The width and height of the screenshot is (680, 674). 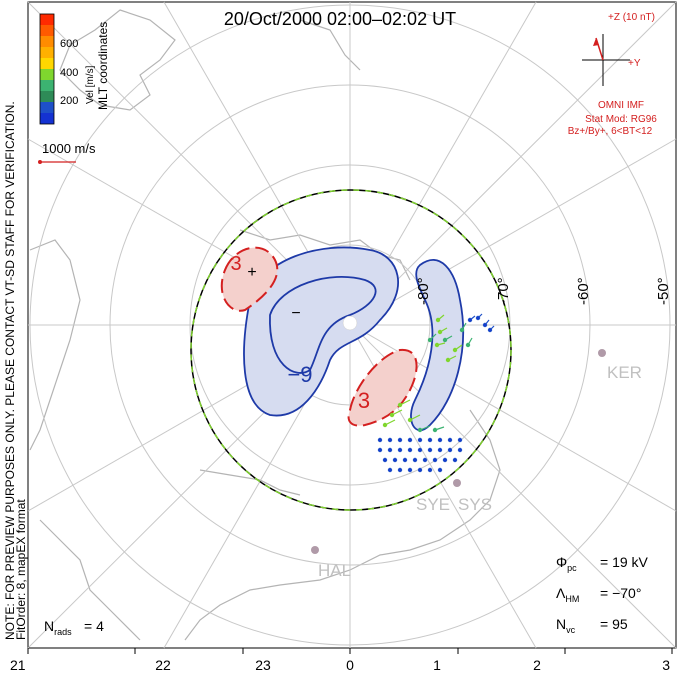 What do you see at coordinates (503, 291) in the screenshot?
I see `lat-label-70: -70°` at bounding box center [503, 291].